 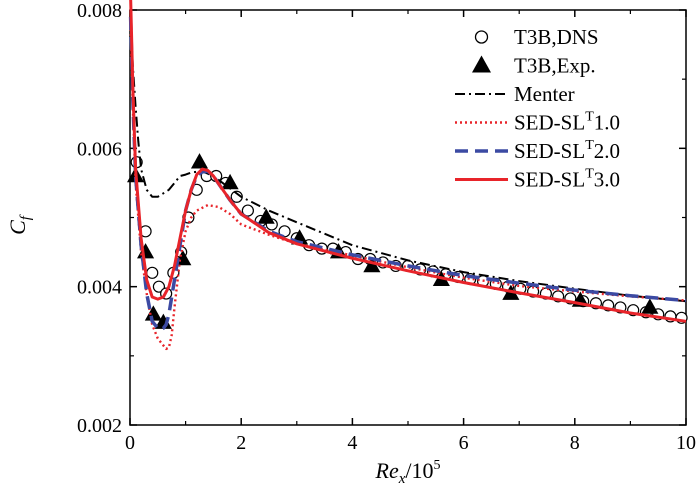 What do you see at coordinates (130, 443) in the screenshot?
I see `x-tick-label: 0` at bounding box center [130, 443].